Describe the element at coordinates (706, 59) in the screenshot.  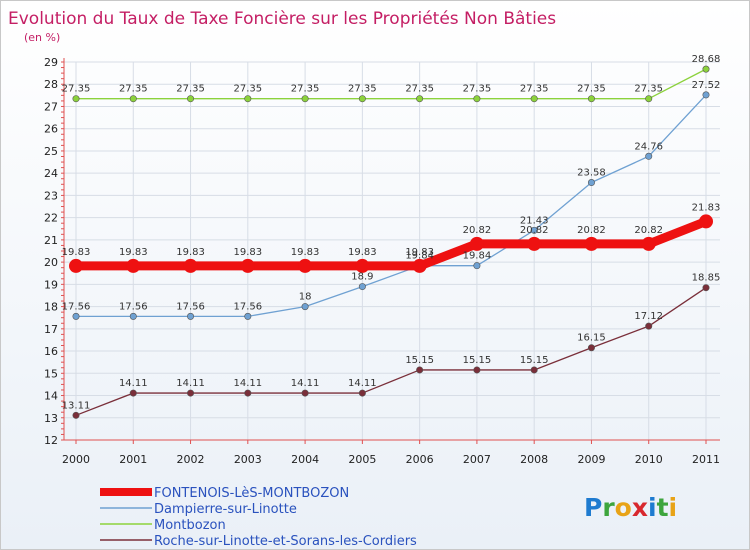
I see `data-label: 28.68` at that location.